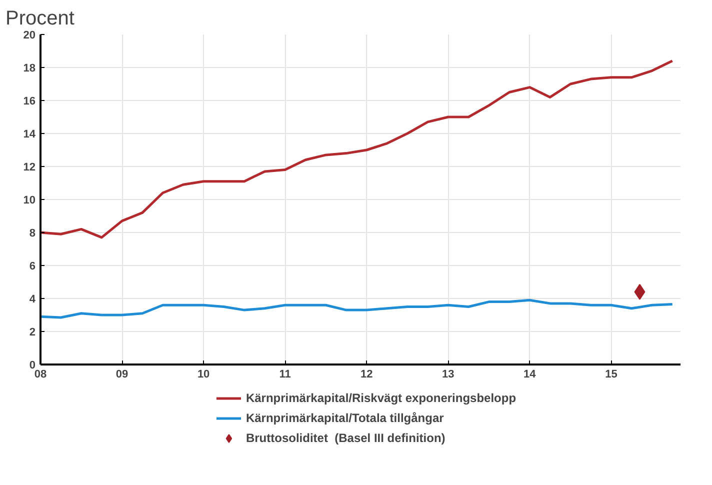 This screenshot has height=485, width=712. What do you see at coordinates (530, 374) in the screenshot?
I see `x-tick-label: 14` at bounding box center [530, 374].